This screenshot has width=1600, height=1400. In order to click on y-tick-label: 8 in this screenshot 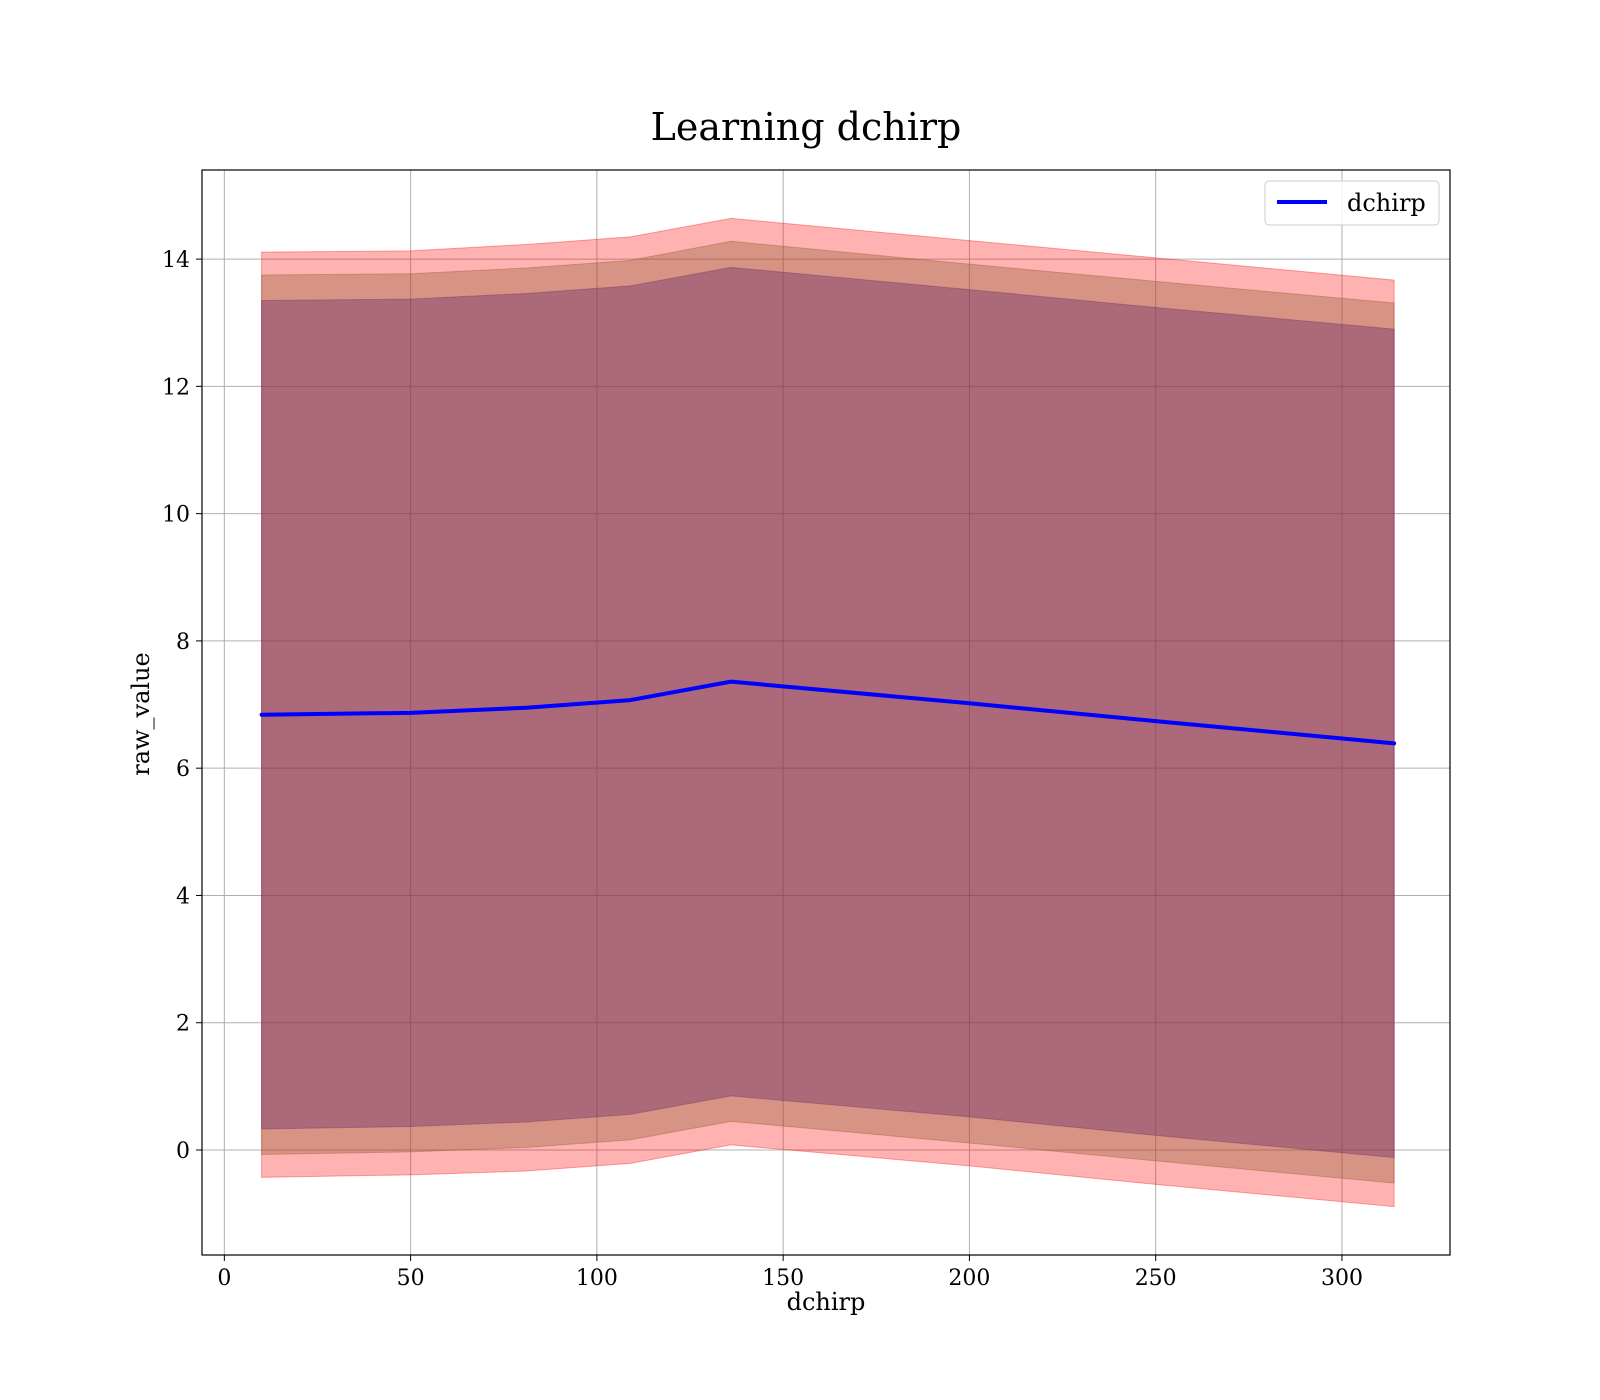, I will do `click(183, 642)`.